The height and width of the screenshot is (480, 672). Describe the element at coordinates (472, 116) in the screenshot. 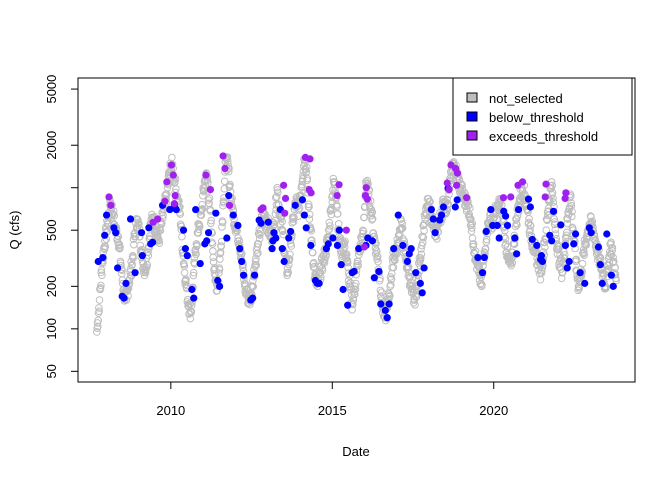

I see `legend-swatch-below-threshold` at that location.